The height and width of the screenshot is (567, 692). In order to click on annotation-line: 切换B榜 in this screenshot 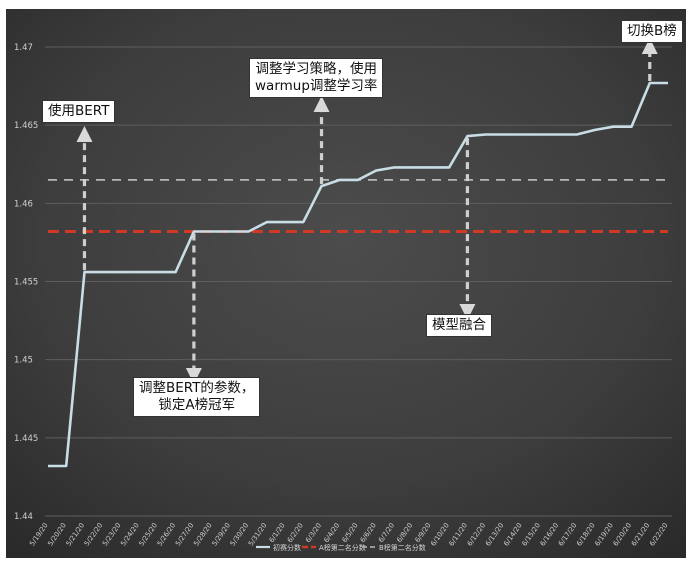, I will do `click(652, 31)`.